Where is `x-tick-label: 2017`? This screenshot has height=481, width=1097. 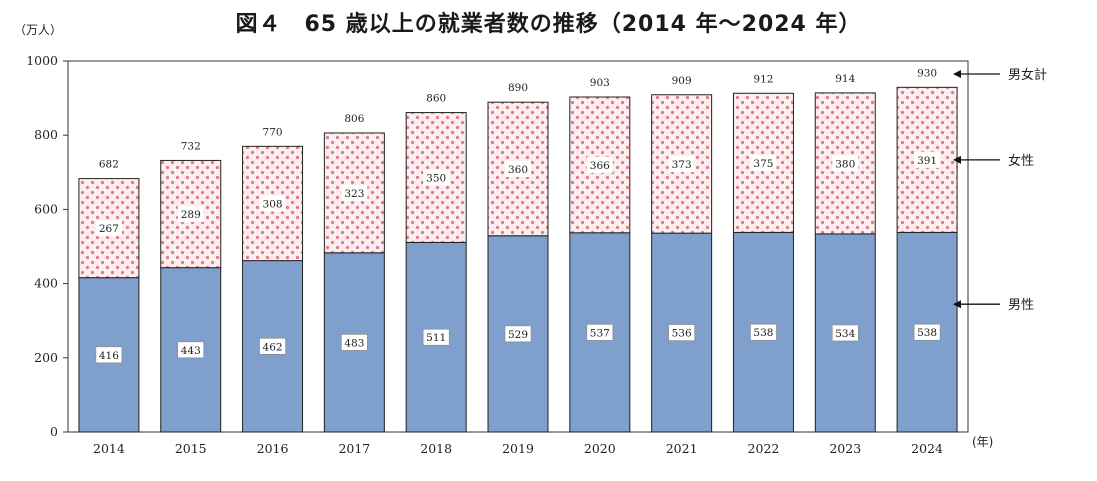 x-tick-label: 2017 is located at coordinates (354, 448).